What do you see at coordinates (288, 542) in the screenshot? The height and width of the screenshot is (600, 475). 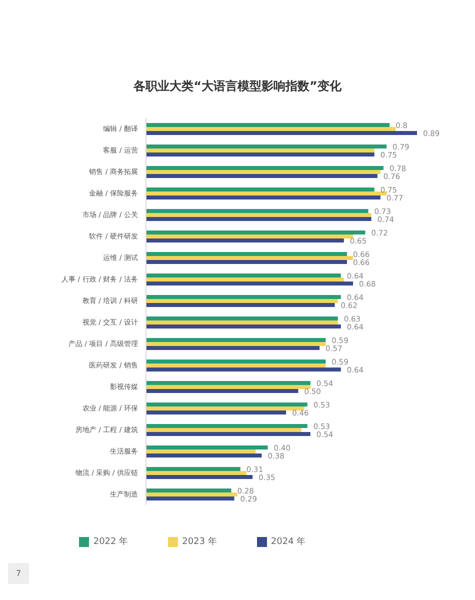 I see `legend-label: 2024 年` at bounding box center [288, 542].